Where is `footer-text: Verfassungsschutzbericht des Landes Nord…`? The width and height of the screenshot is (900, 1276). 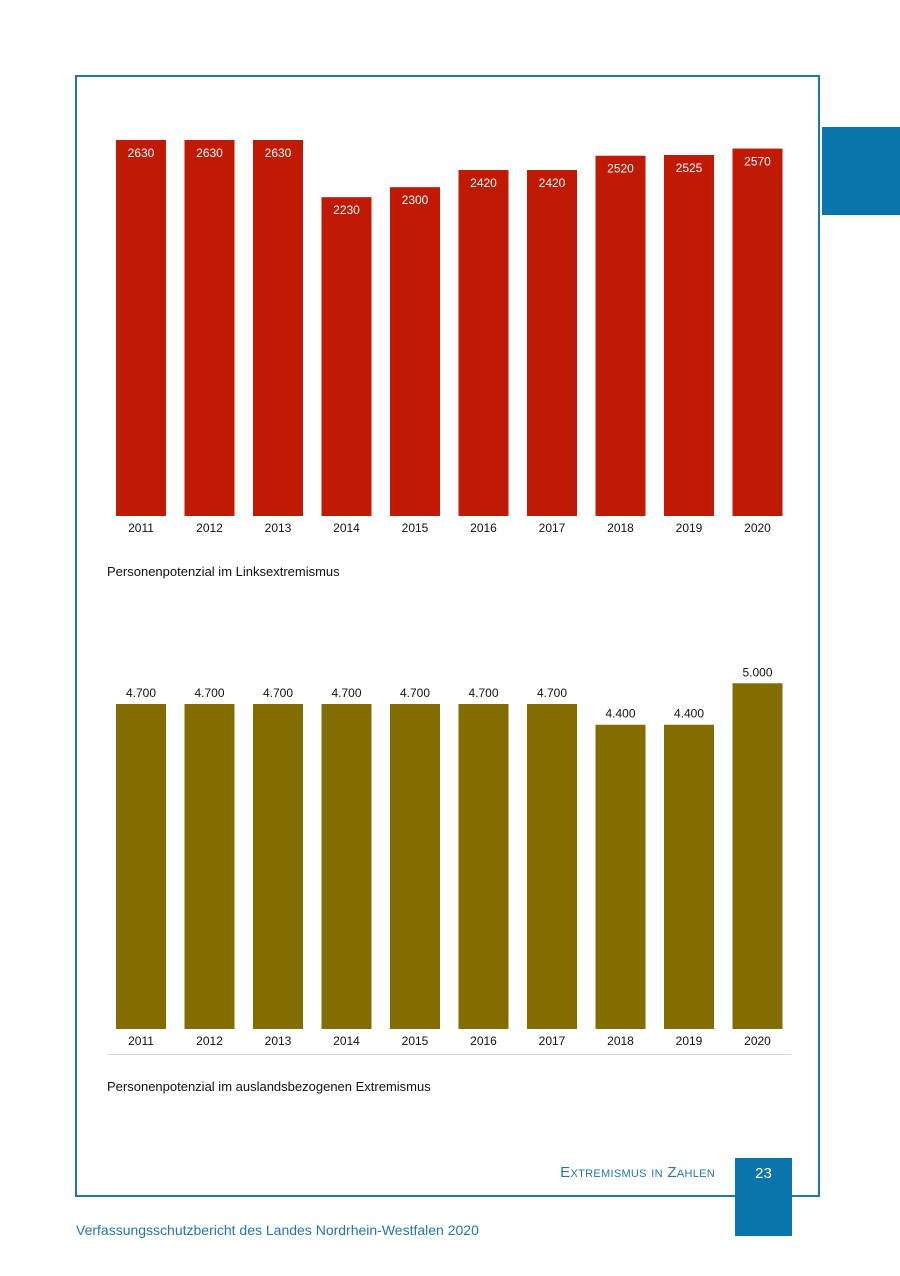 footer-text: Verfassungsschutzbericht des Landes Nord… is located at coordinates (277, 1230).